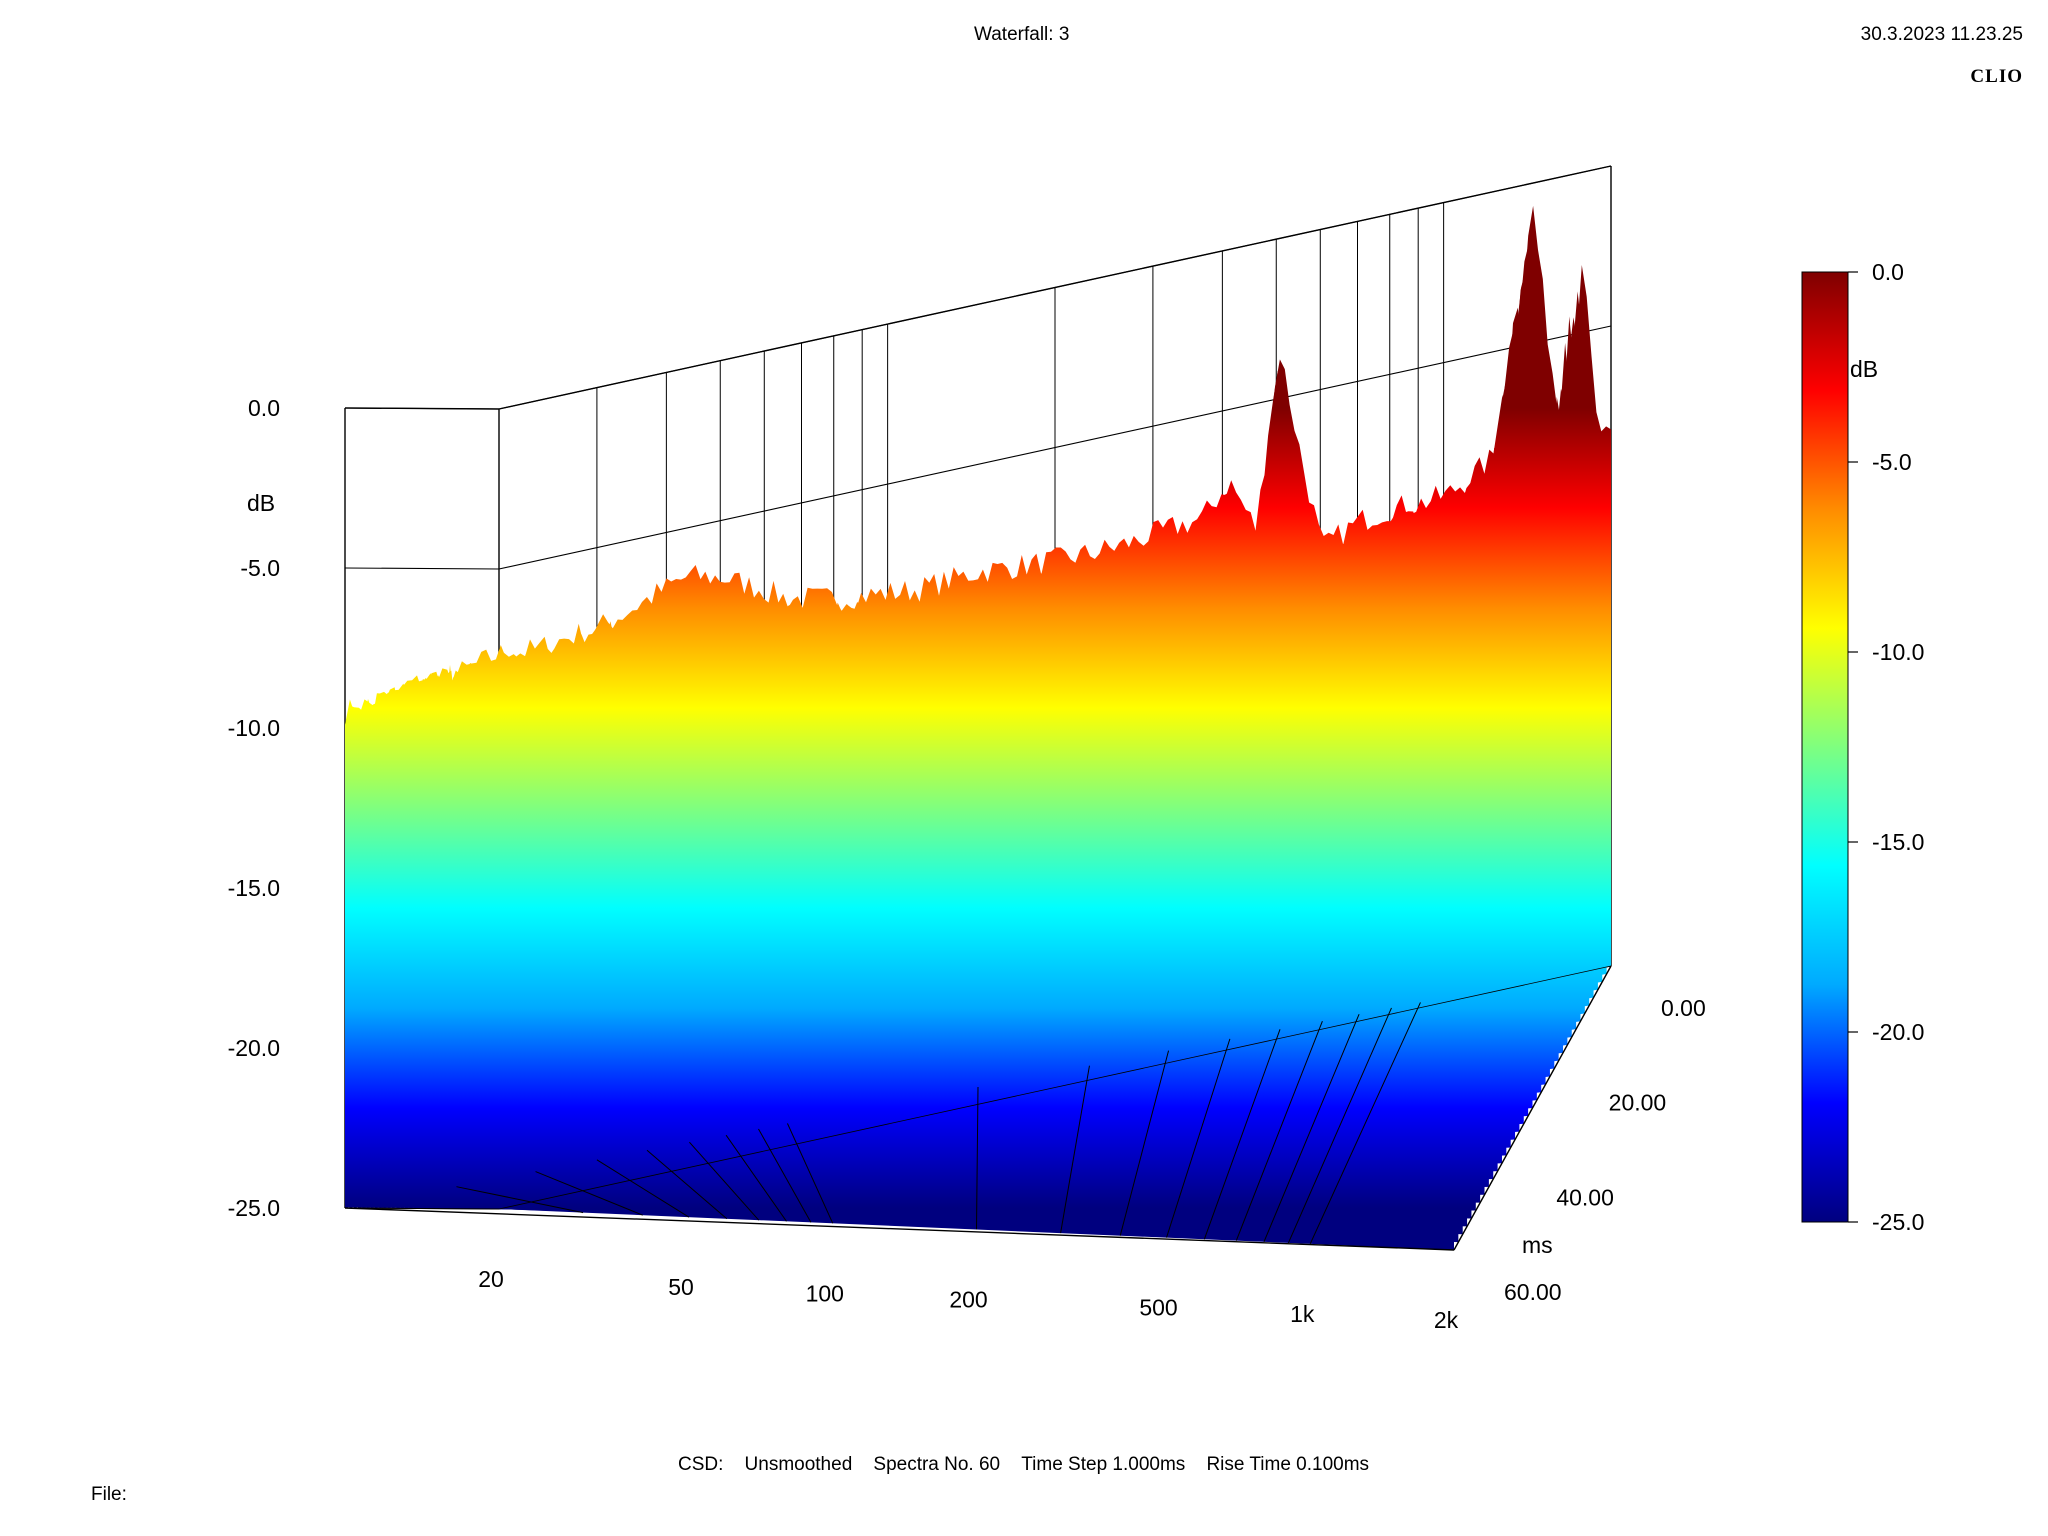 This screenshot has height=1536, width=2048. Describe the element at coordinates (937, 1464) in the screenshot. I see `spectra-count: Spectra No. 60` at that location.